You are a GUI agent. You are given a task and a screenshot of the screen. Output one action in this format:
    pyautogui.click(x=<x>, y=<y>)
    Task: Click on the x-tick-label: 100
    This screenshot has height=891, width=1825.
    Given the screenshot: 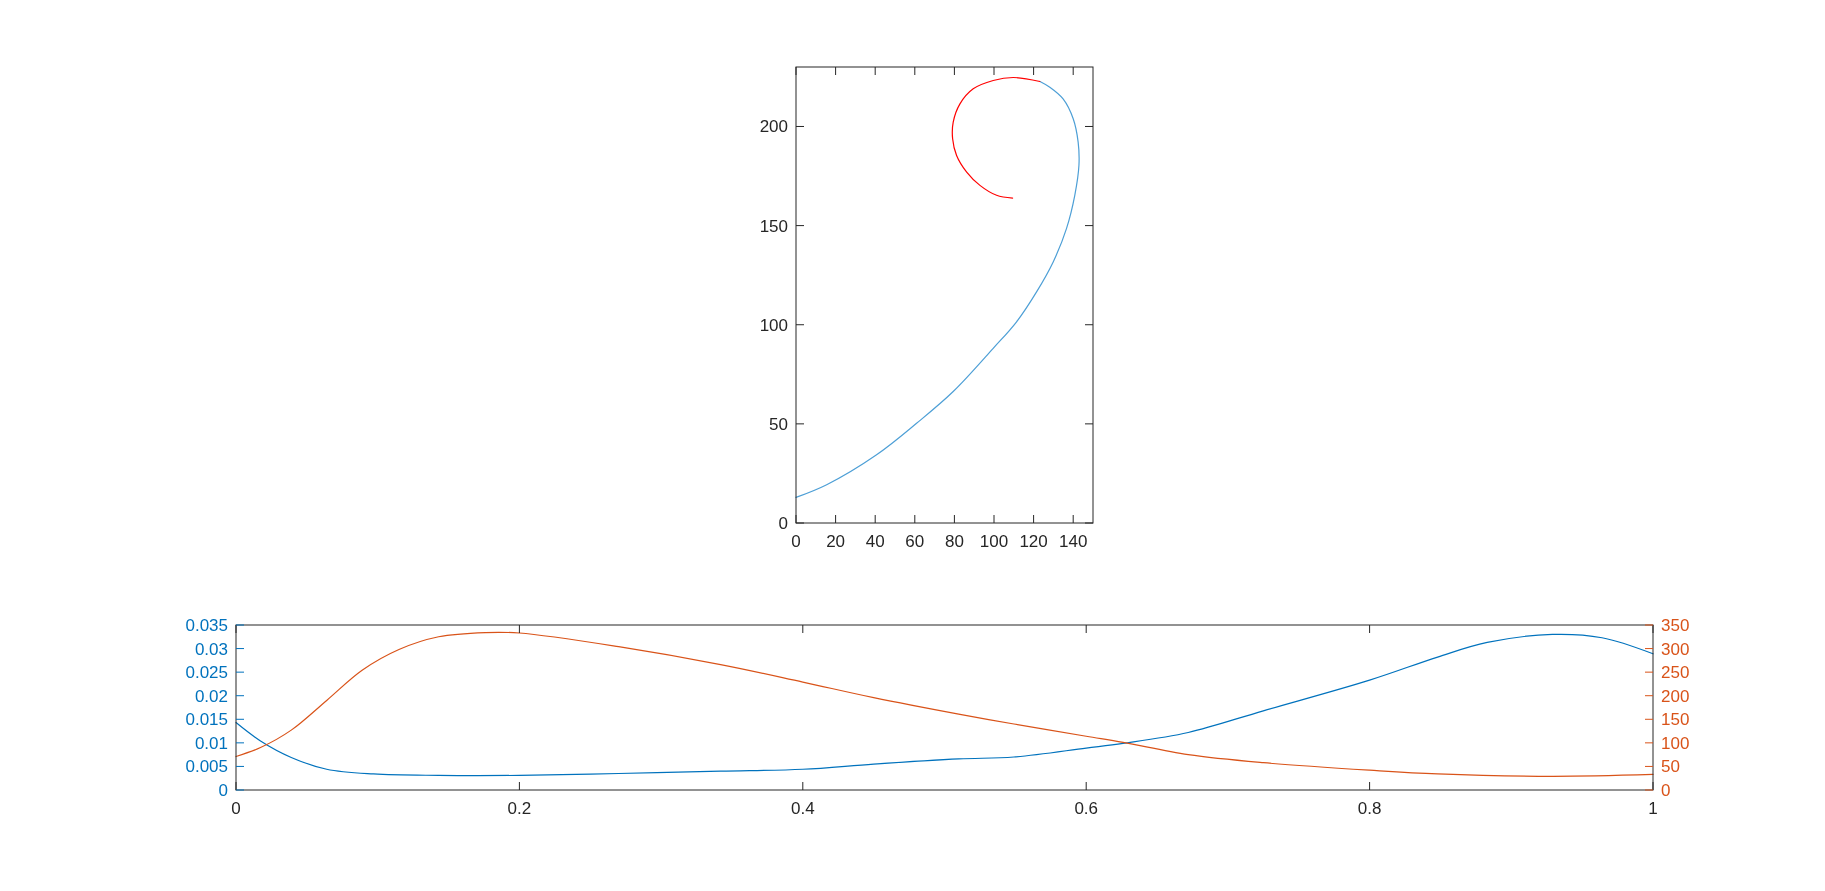 What is the action you would take?
    pyautogui.click(x=994, y=541)
    